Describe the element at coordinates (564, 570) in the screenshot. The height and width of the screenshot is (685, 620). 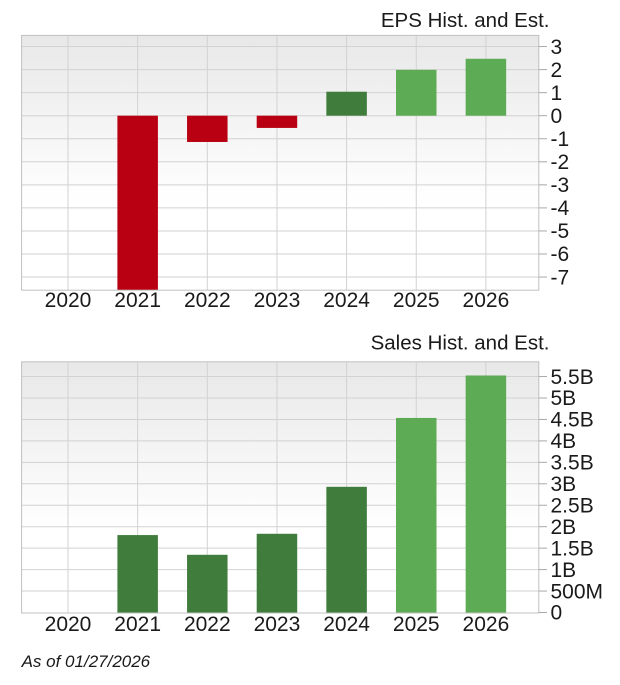
I see `svg-text: 1B` at that location.